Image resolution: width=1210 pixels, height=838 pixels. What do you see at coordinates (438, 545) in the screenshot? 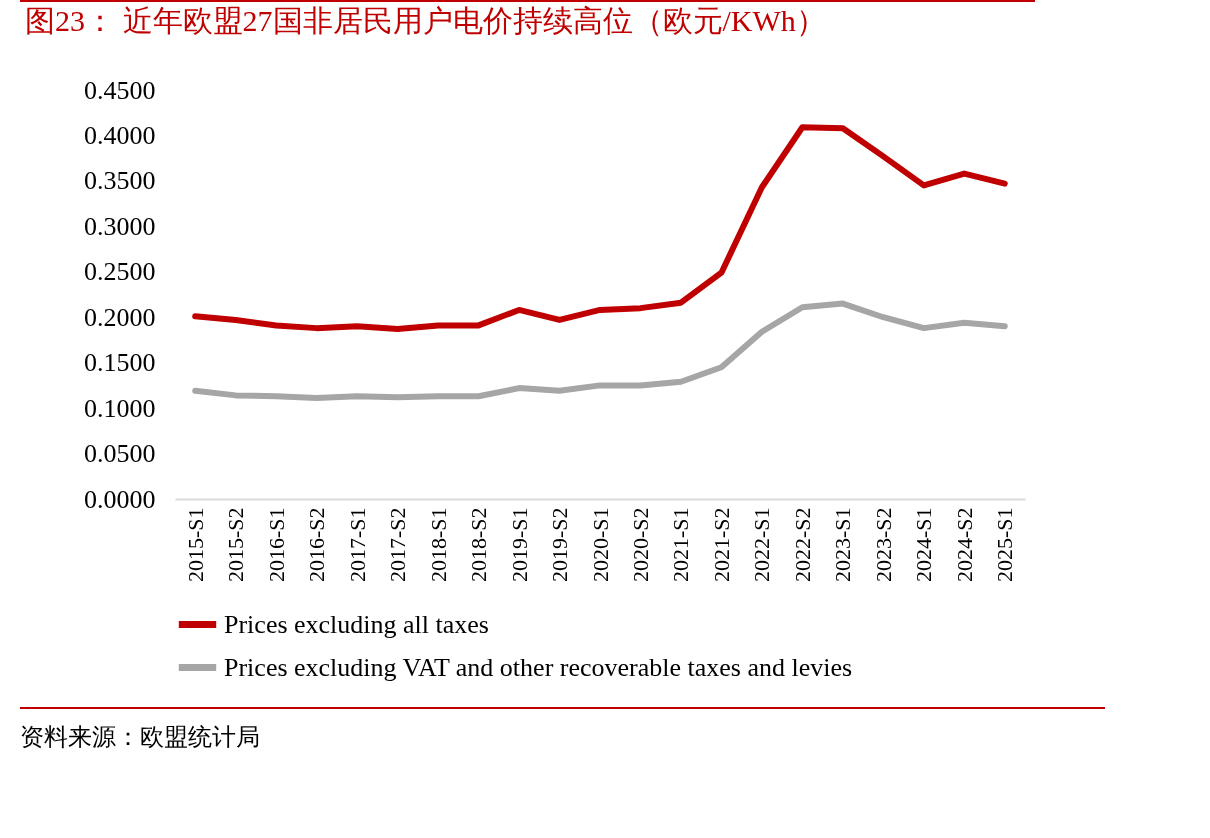
I see `x-tick-label: 2018-S1` at bounding box center [438, 545].